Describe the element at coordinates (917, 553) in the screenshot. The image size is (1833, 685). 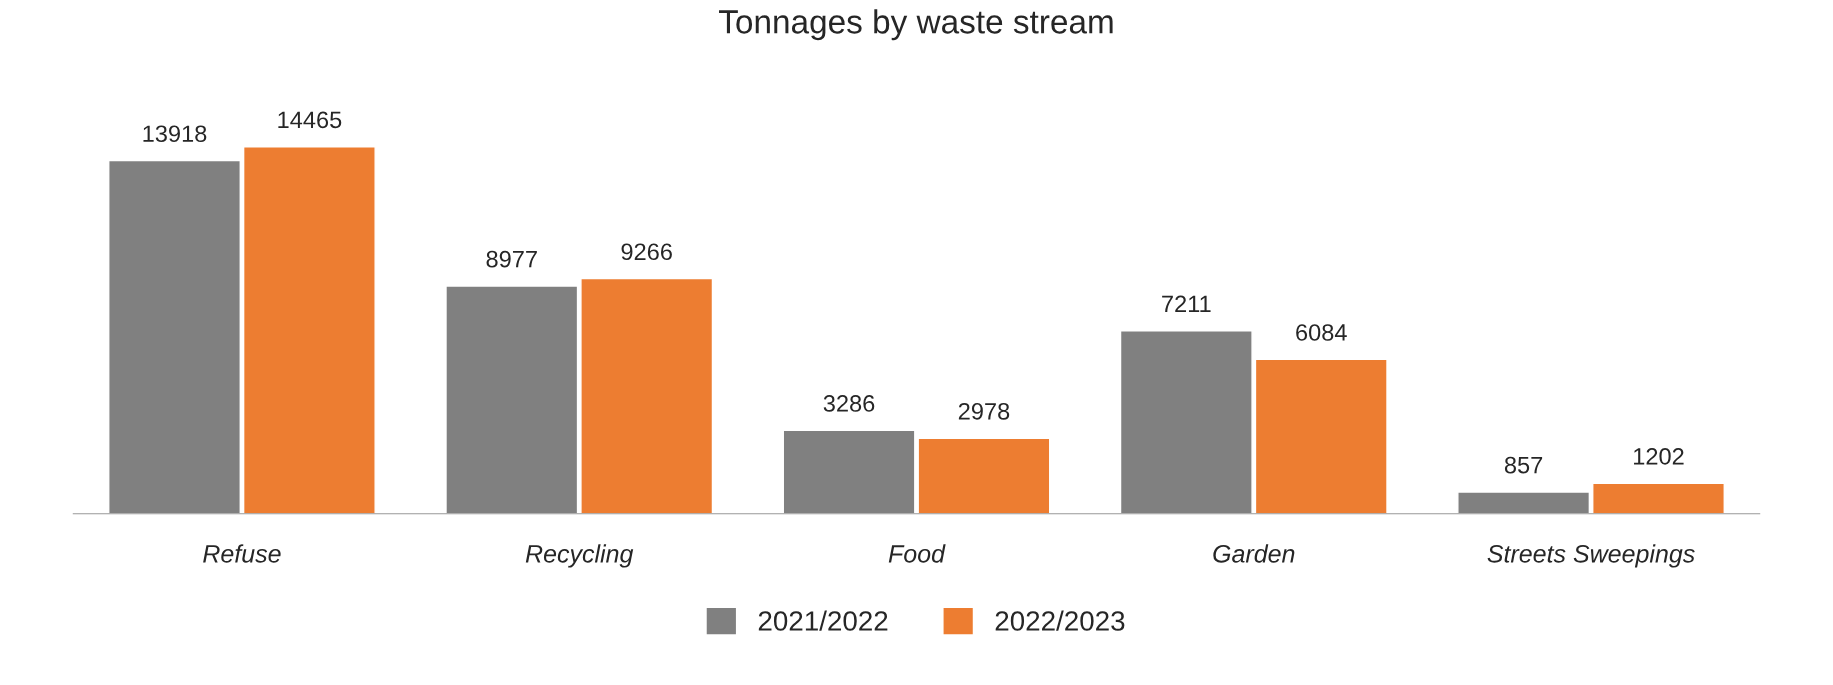
I see `x-tick-label: Food` at that location.